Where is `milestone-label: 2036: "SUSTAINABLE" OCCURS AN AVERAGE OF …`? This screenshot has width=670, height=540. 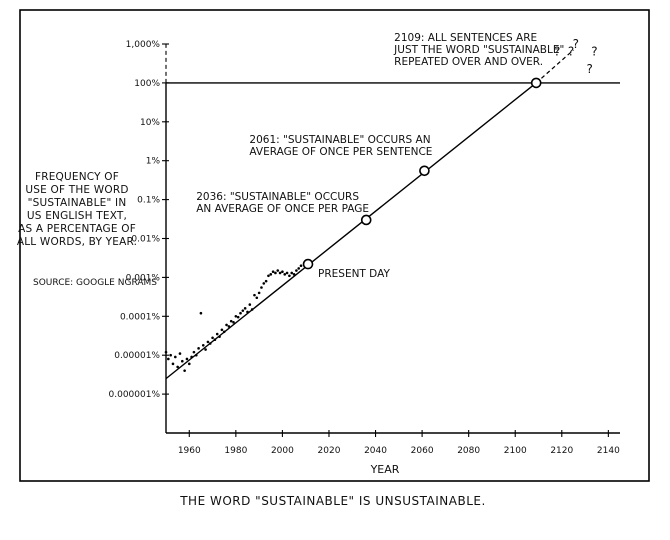
milestone-label: 2036: "SUSTAINABLE" OCCURS AN AVERAGE OF … is located at coordinates (282, 203).